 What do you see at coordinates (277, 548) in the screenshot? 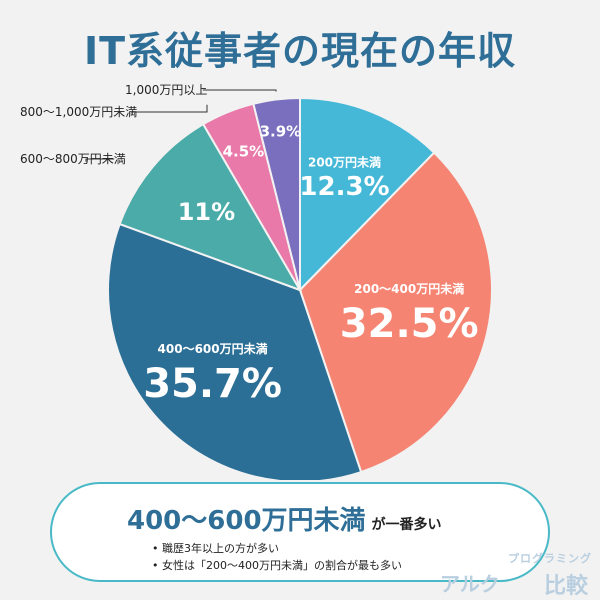
I see `summary-bullet: 職歴3年以上の方が多い` at bounding box center [277, 548].